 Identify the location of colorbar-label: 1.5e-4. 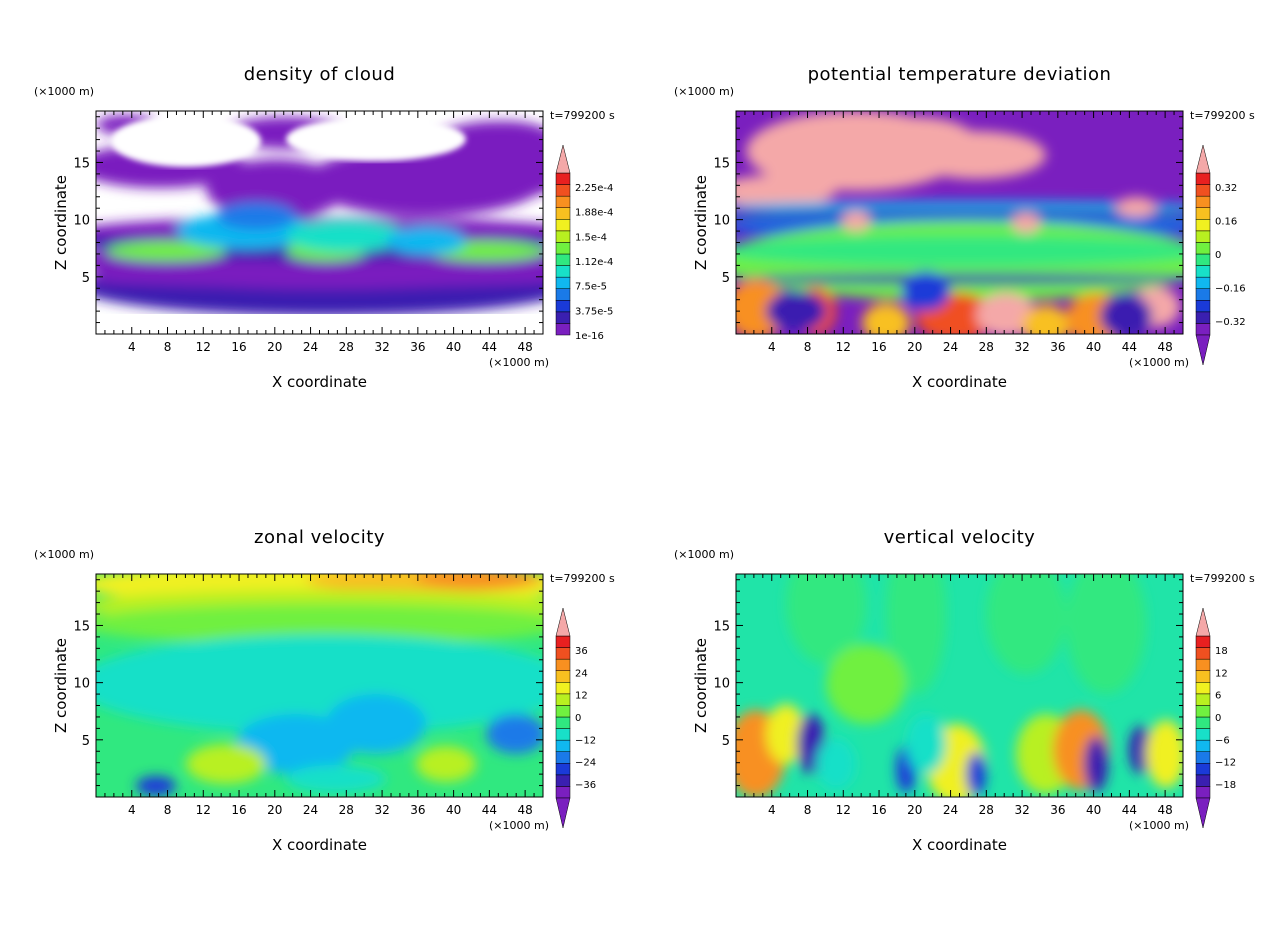
(591, 237).